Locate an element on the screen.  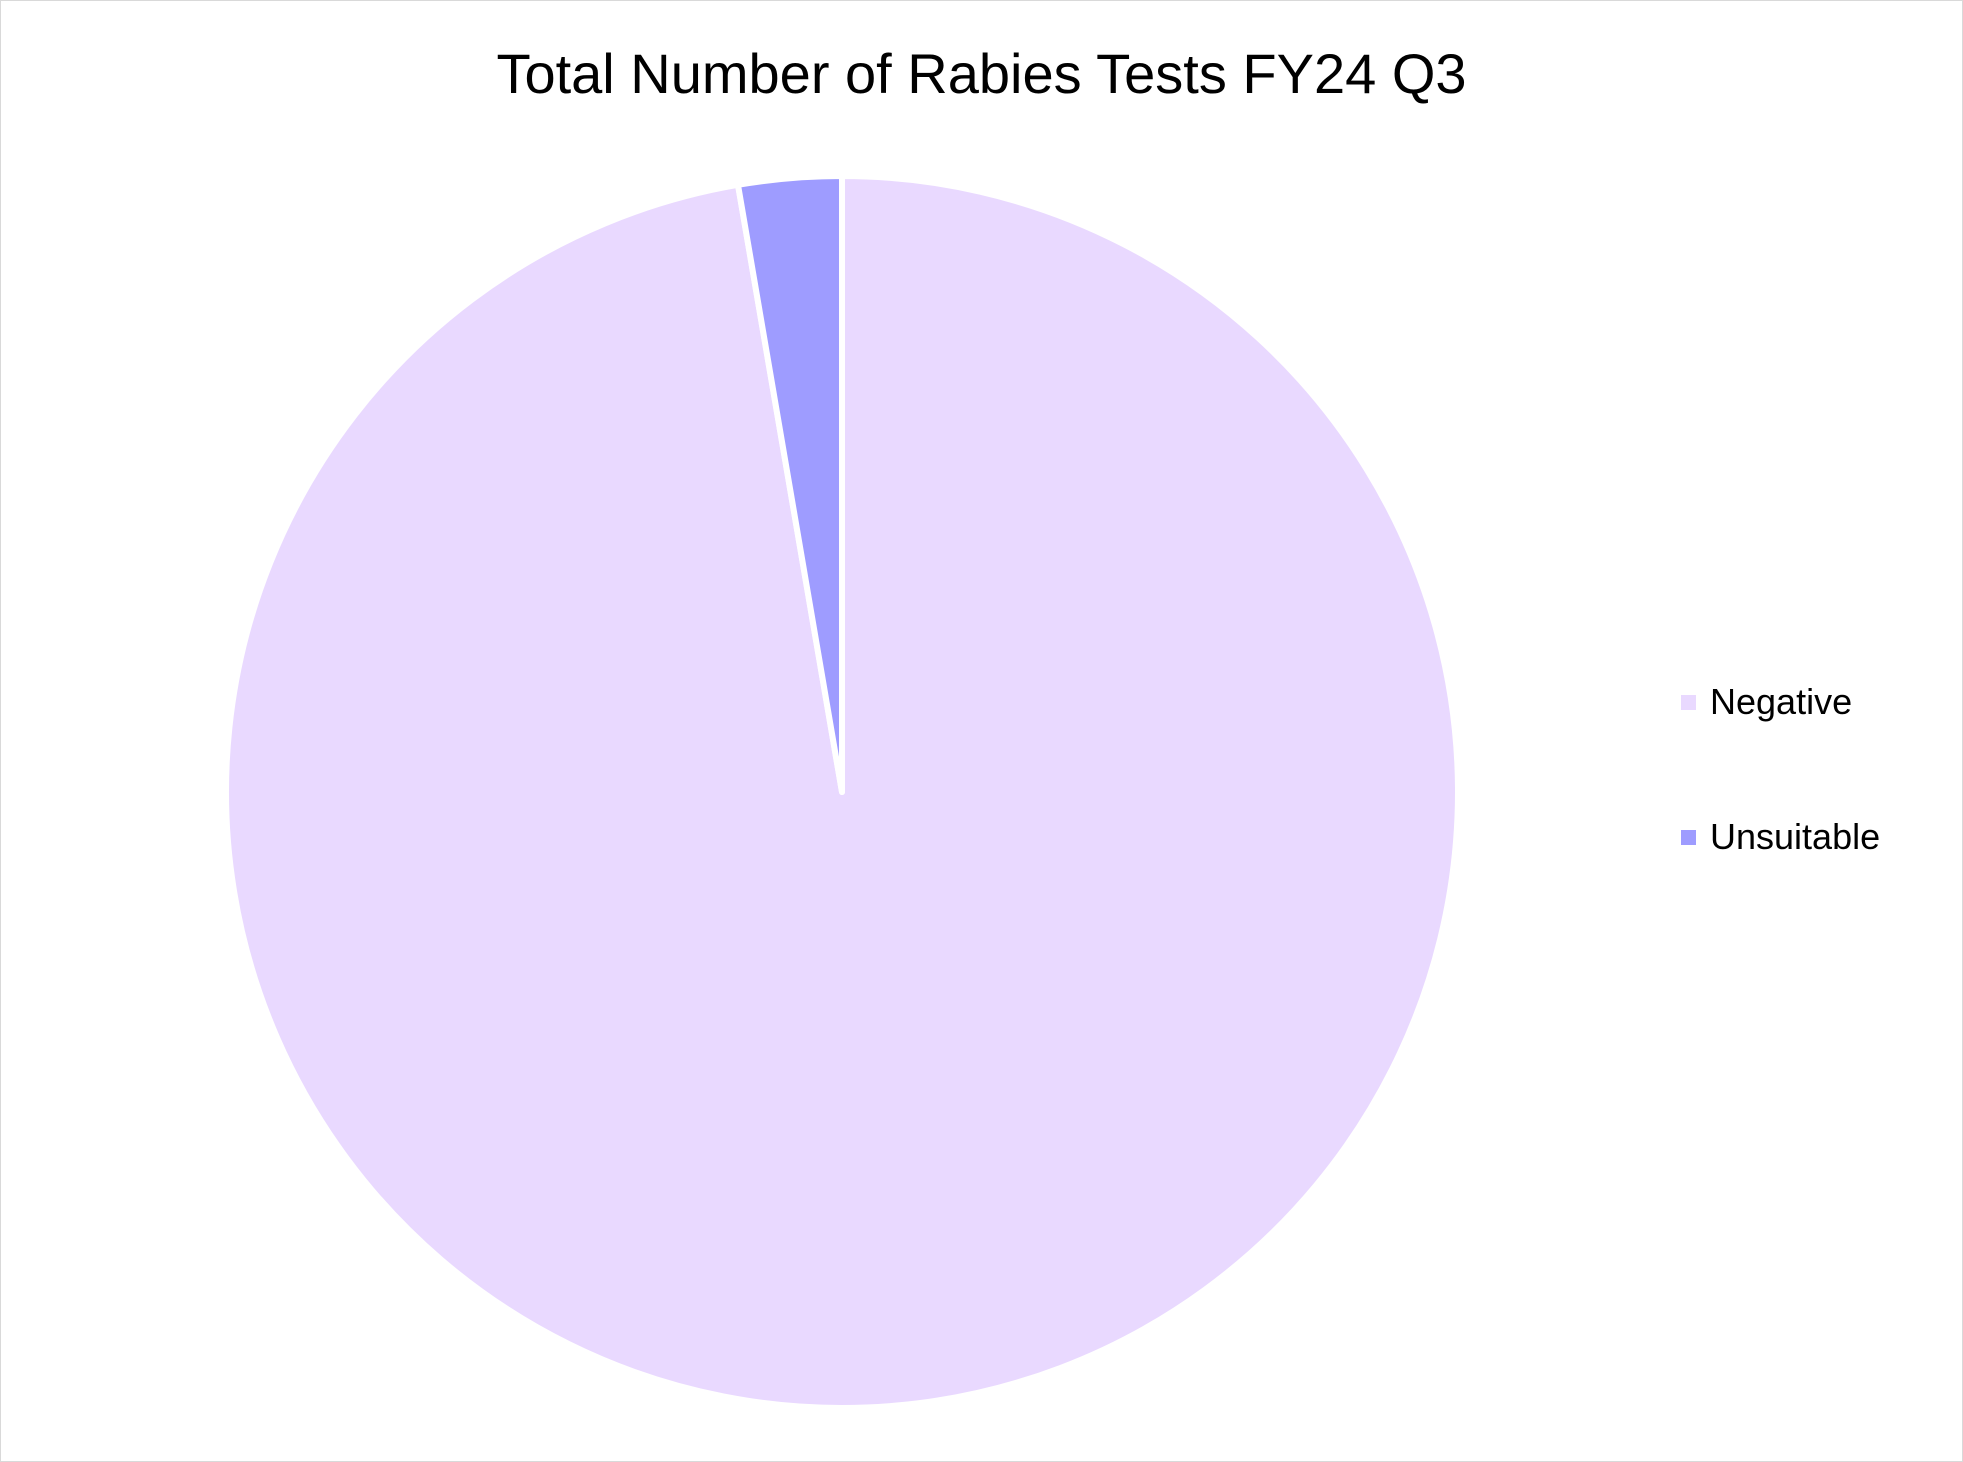
legend-label-negative: Negative is located at coordinates (1781, 701).